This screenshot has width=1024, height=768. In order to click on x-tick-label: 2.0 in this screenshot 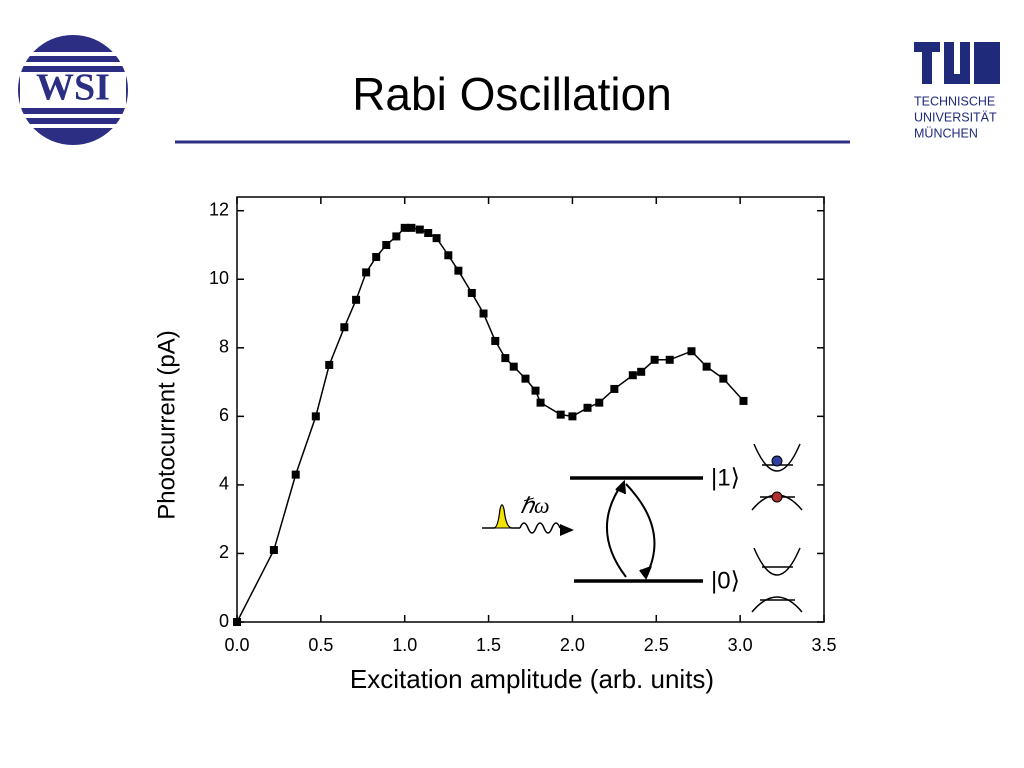, I will do `click(572, 645)`.